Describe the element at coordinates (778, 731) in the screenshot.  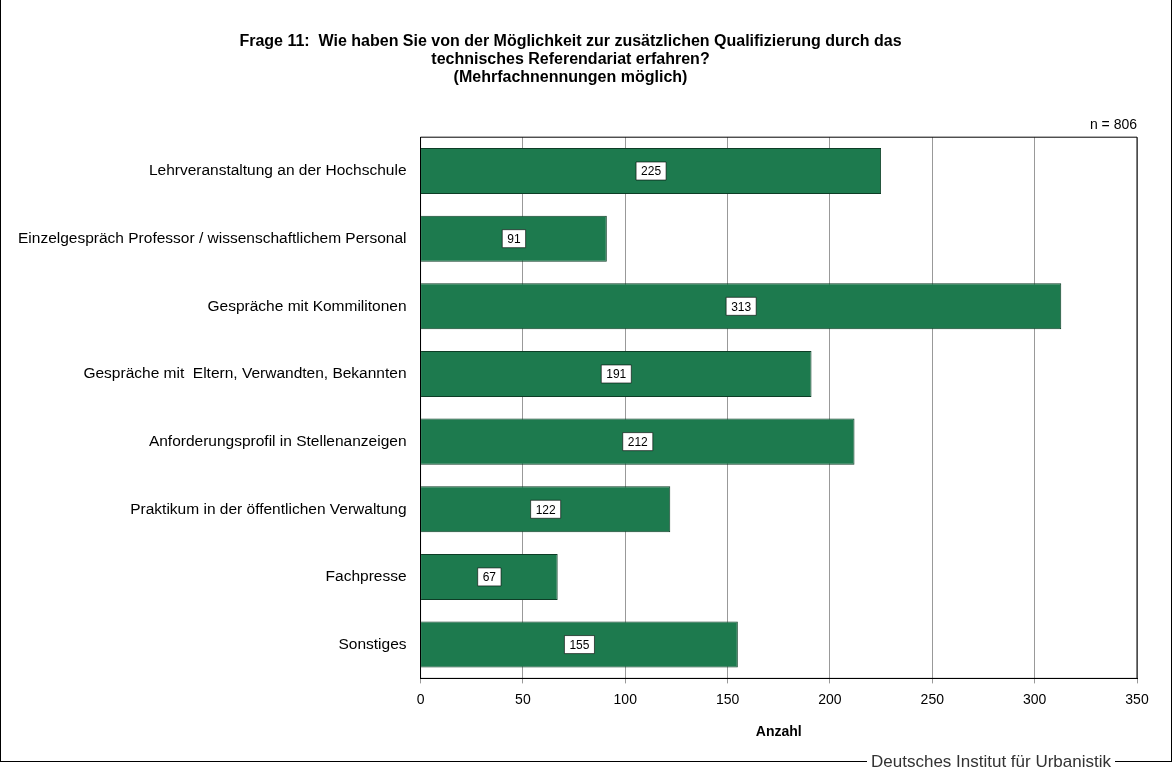
I see `x-axis-title: Anzahl` at that location.